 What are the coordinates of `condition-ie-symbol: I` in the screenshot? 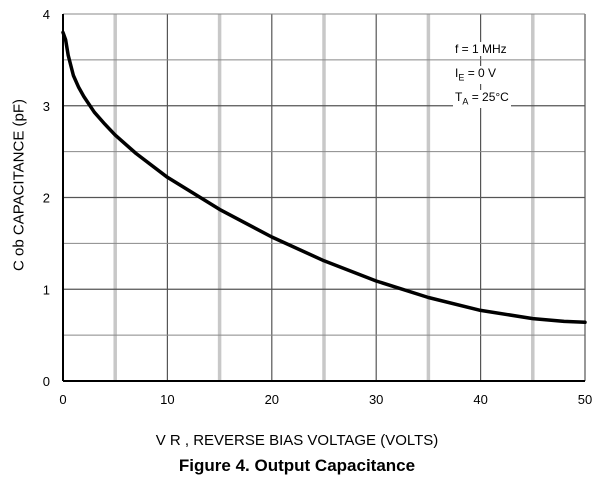 It's located at (457, 73).